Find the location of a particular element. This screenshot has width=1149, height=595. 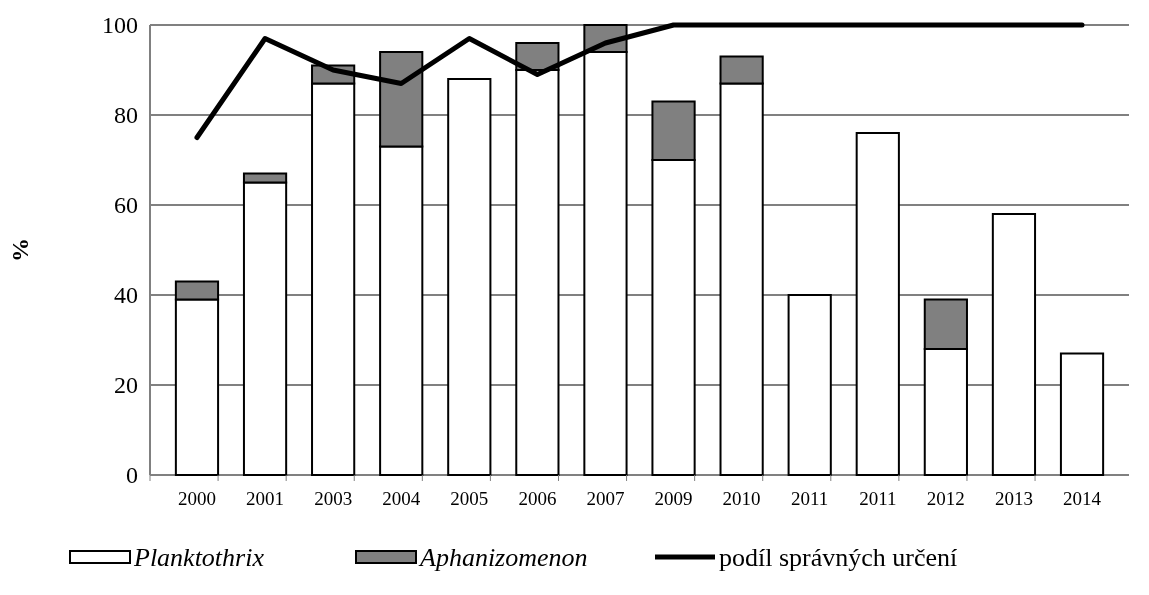

x-tick-label: 2001 is located at coordinates (265, 498).